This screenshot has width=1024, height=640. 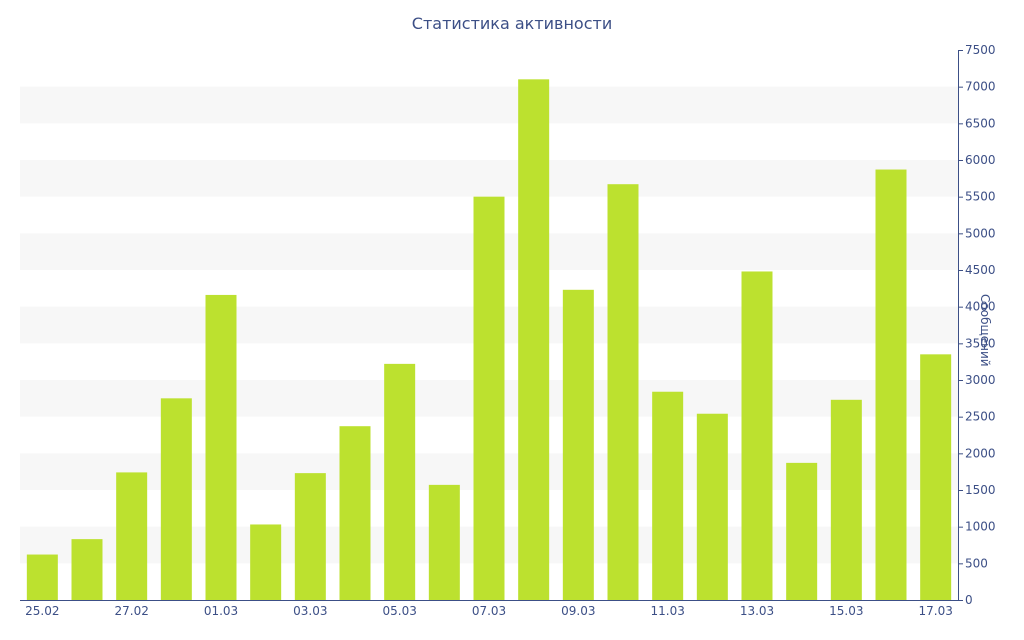 I want to click on bar-16.03, so click(x=891, y=385).